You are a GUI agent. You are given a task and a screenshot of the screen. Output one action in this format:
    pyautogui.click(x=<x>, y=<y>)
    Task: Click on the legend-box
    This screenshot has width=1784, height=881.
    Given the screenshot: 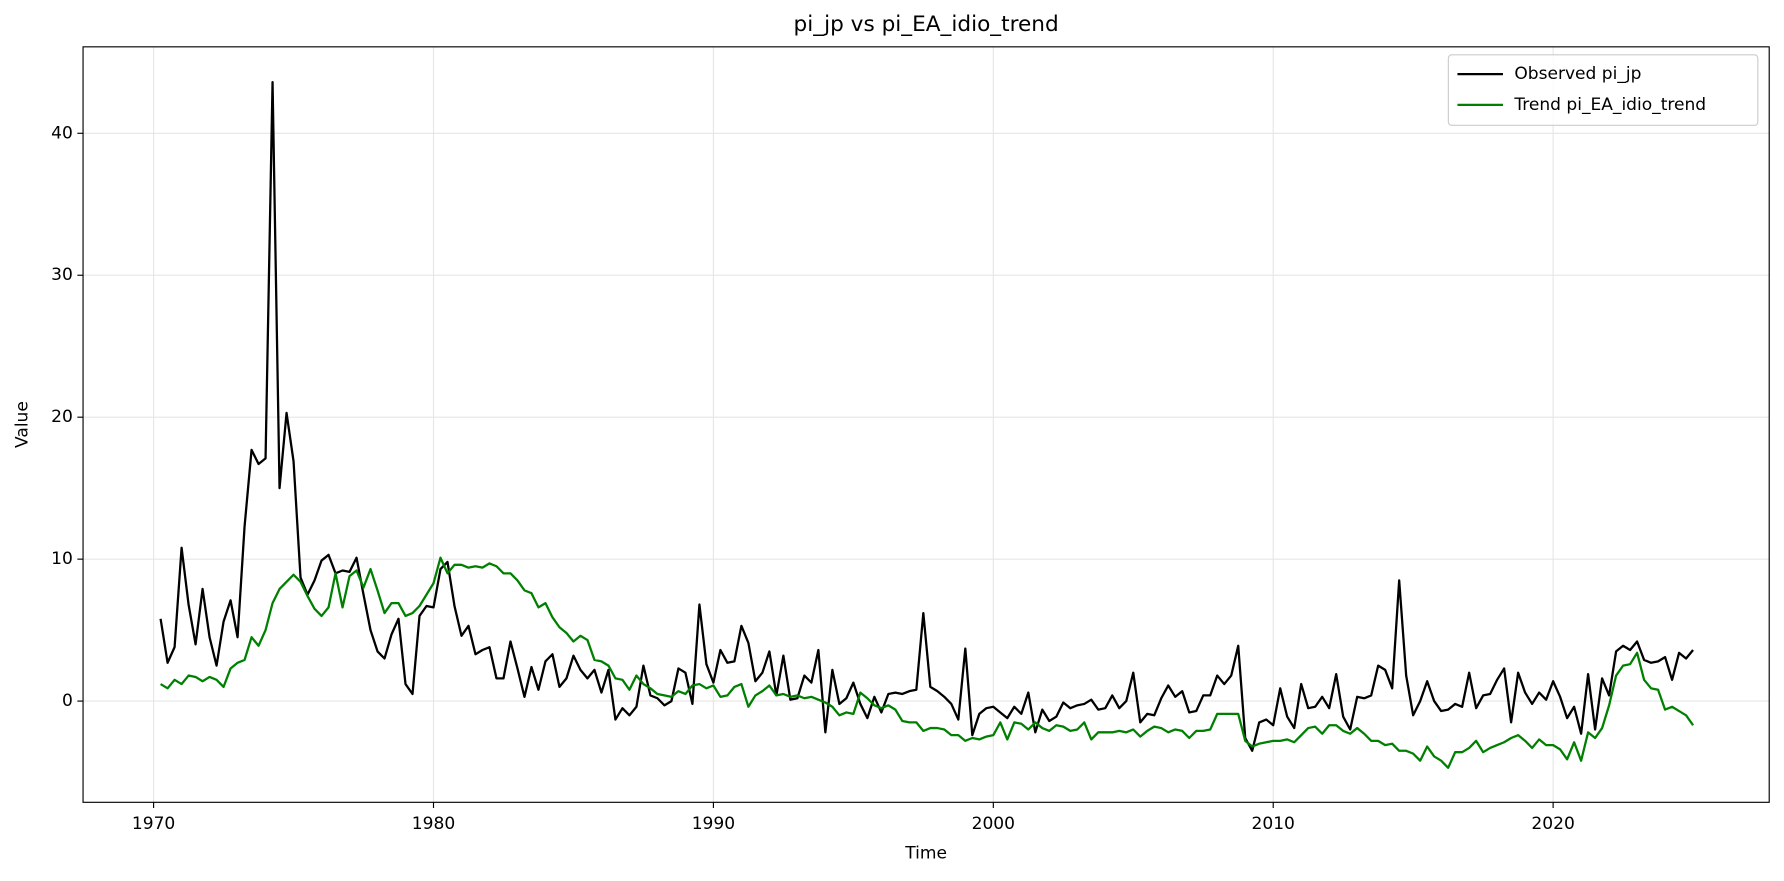 What is the action you would take?
    pyautogui.click(x=1603, y=90)
    